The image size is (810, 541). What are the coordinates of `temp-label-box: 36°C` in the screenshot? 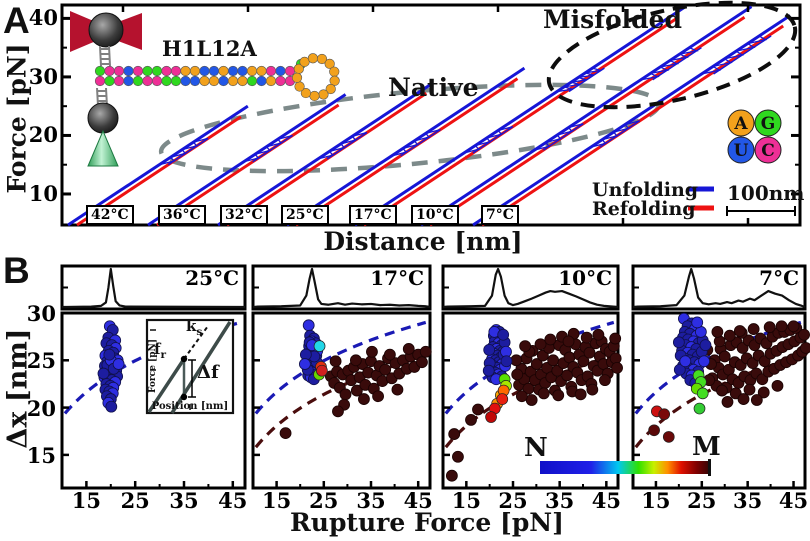 It's located at (182, 215).